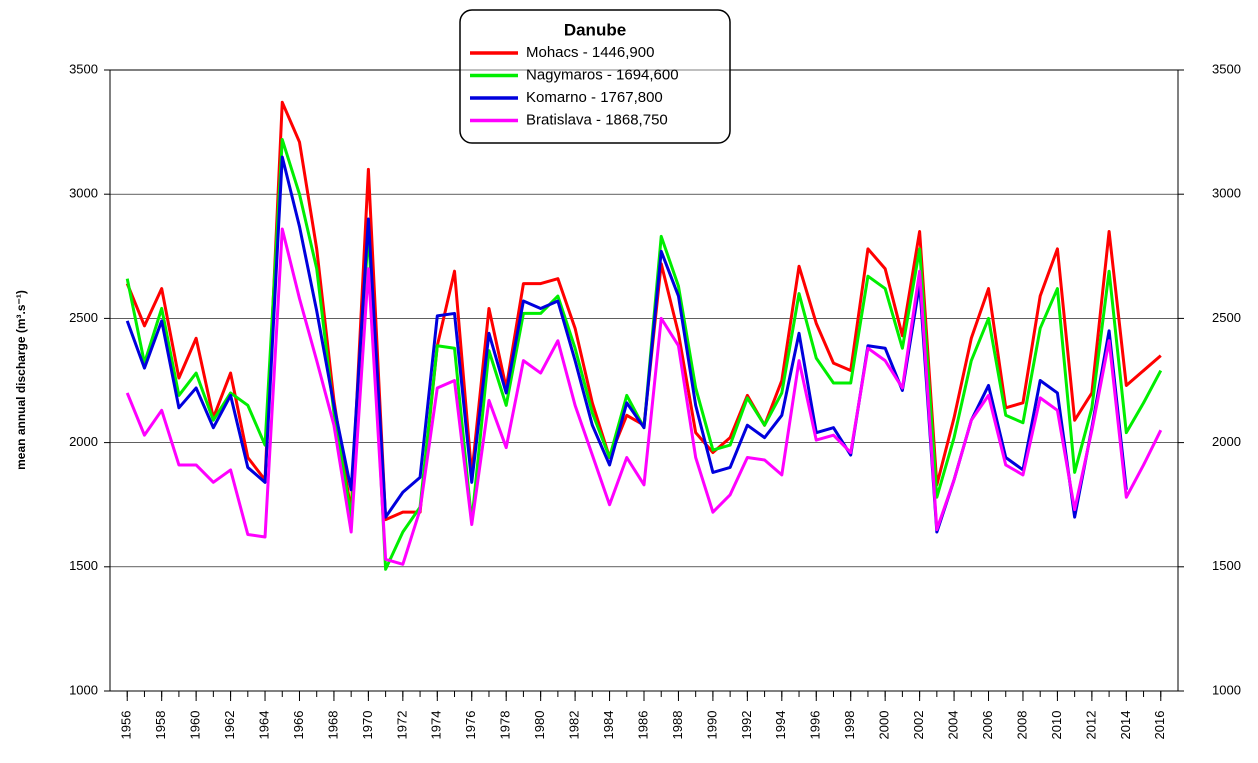 The image size is (1258, 763). I want to click on y-tick-label: 1500, so click(83, 565).